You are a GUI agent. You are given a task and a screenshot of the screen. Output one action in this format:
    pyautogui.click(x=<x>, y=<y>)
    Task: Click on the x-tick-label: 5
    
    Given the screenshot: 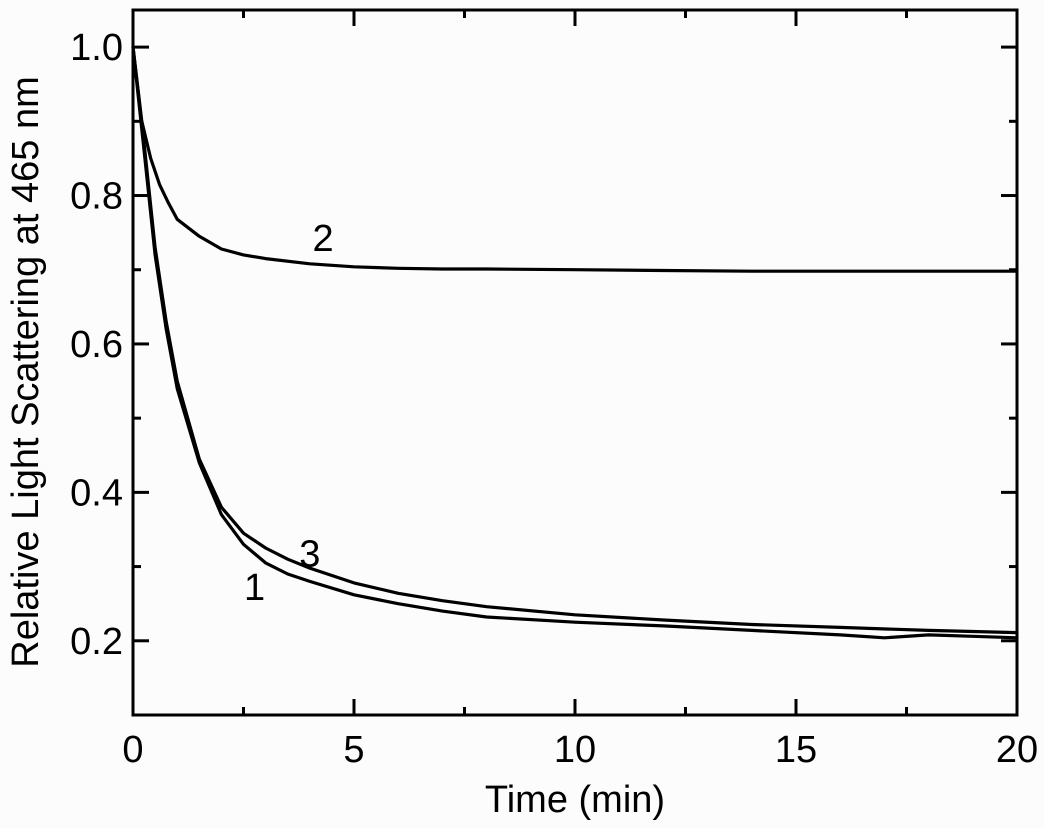 What is the action you would take?
    pyautogui.click(x=353, y=750)
    